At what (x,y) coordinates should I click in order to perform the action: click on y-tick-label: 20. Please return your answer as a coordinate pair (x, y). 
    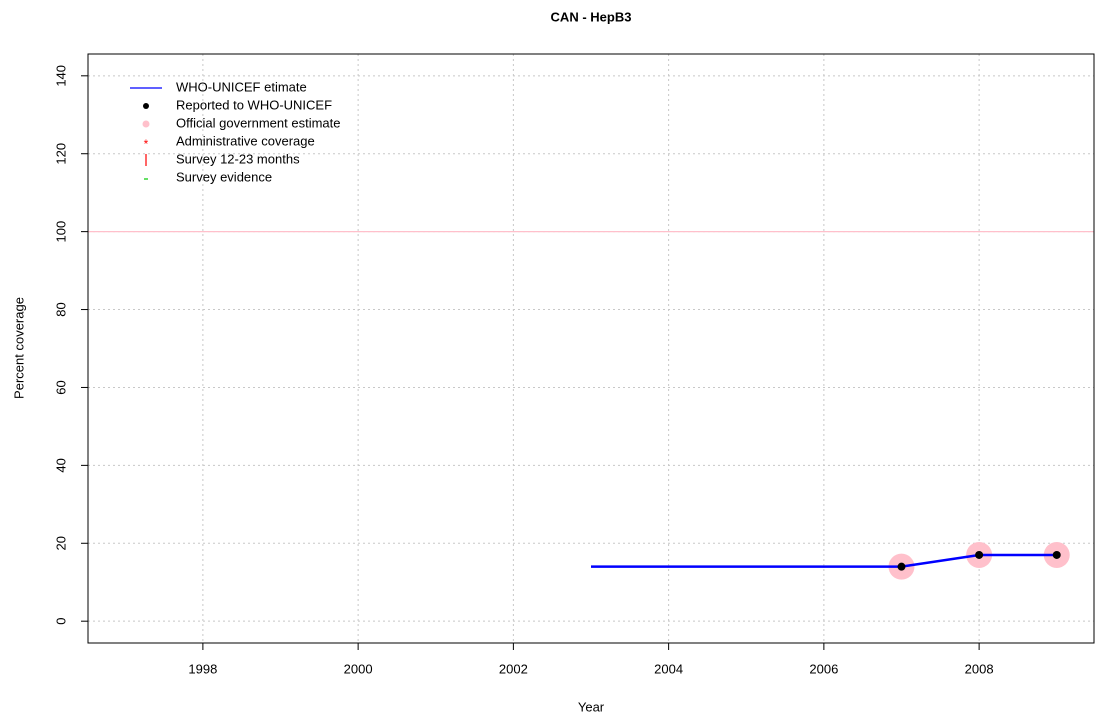
    Looking at the image, I should click on (60, 543).